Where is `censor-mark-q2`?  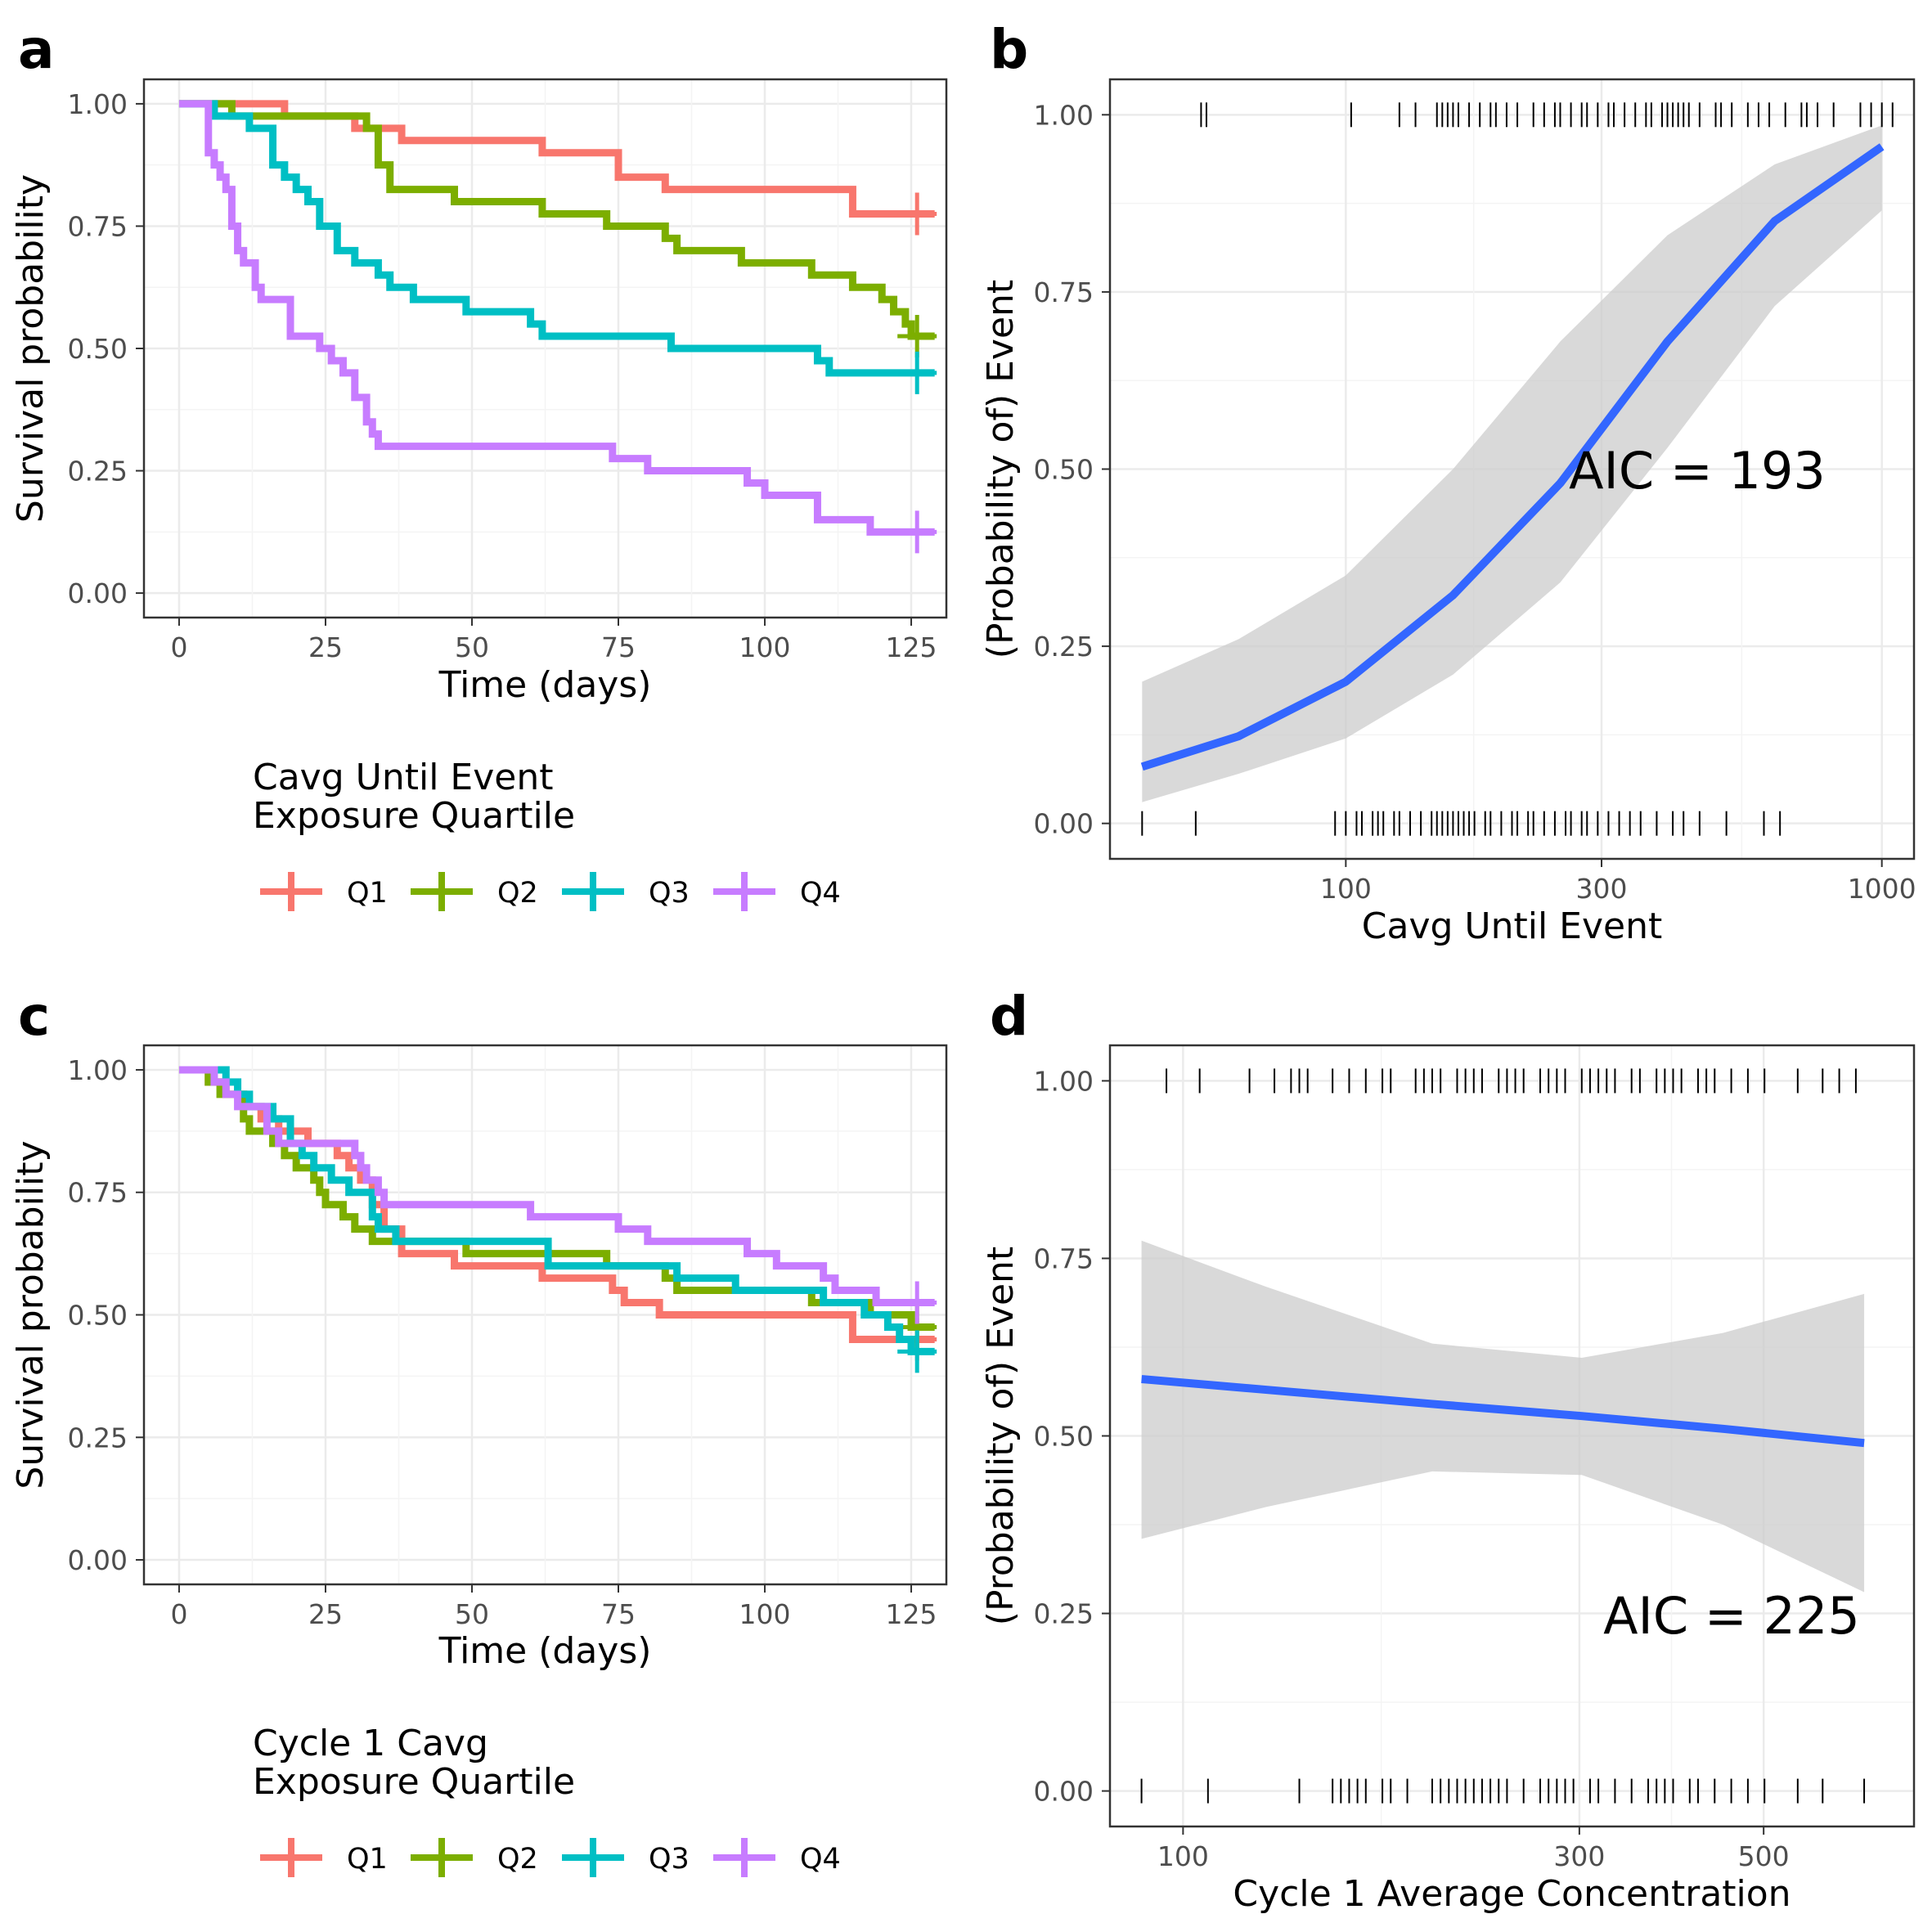 censor-mark-q2 is located at coordinates (917, 337).